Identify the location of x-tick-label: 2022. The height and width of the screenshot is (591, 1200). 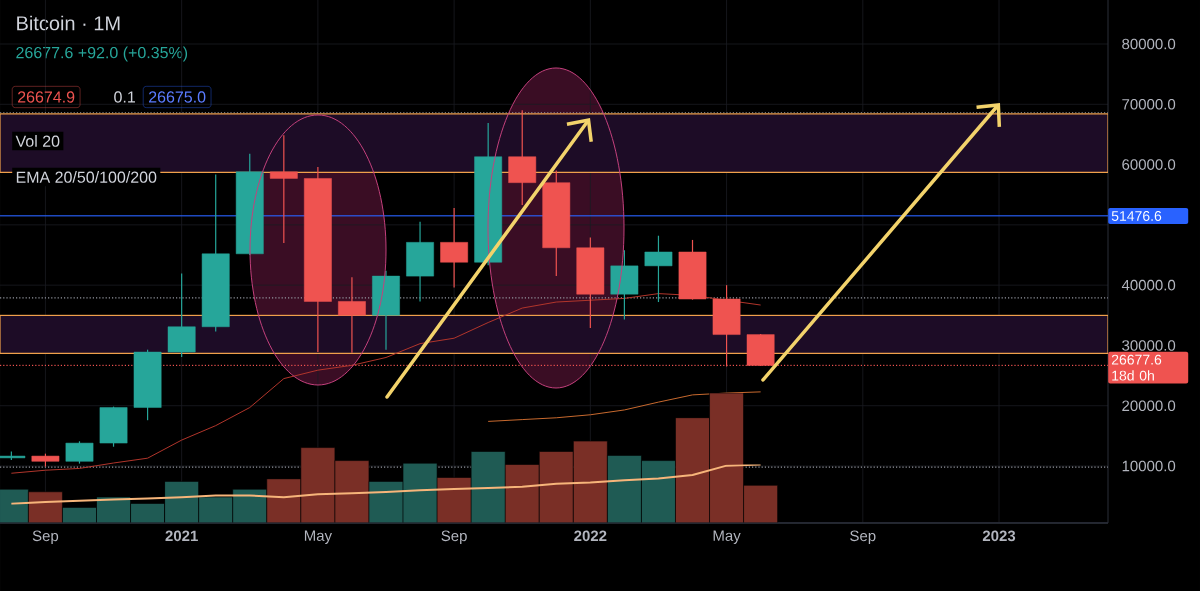
(590, 536).